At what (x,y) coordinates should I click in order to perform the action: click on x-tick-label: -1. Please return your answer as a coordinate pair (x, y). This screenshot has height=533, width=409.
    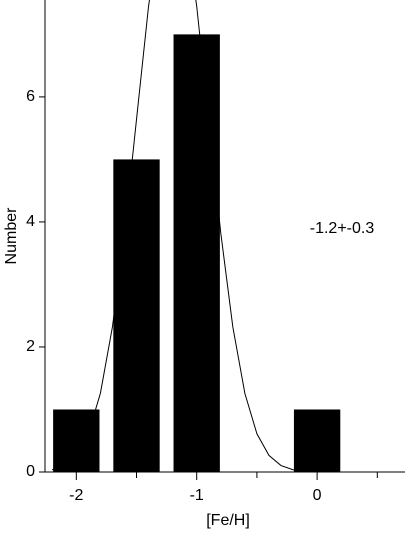
    Looking at the image, I should click on (197, 495).